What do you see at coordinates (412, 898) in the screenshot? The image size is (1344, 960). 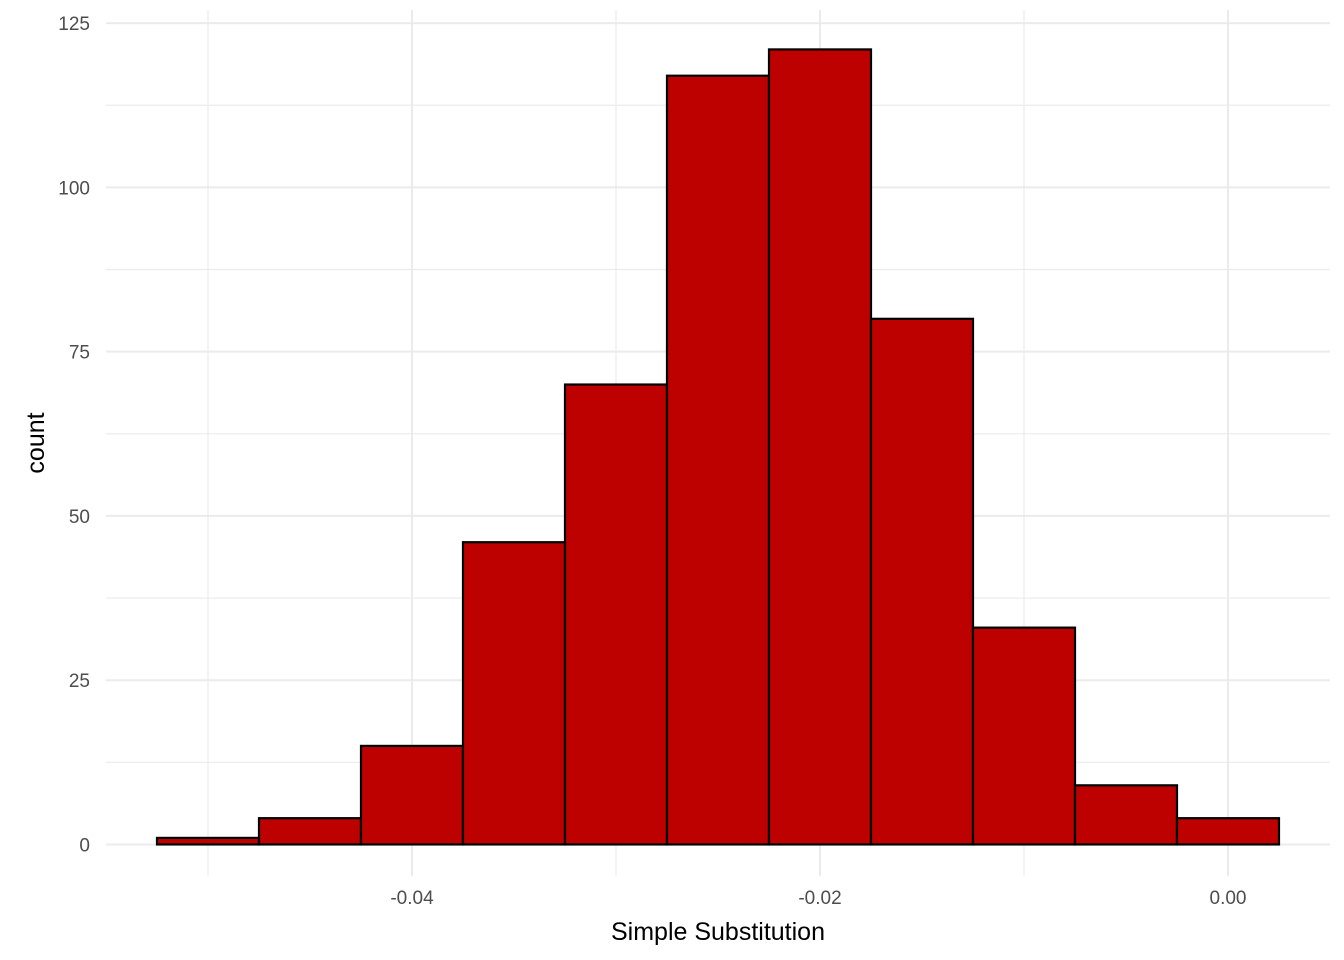 I see `x-tick-label: -0.04` at bounding box center [412, 898].